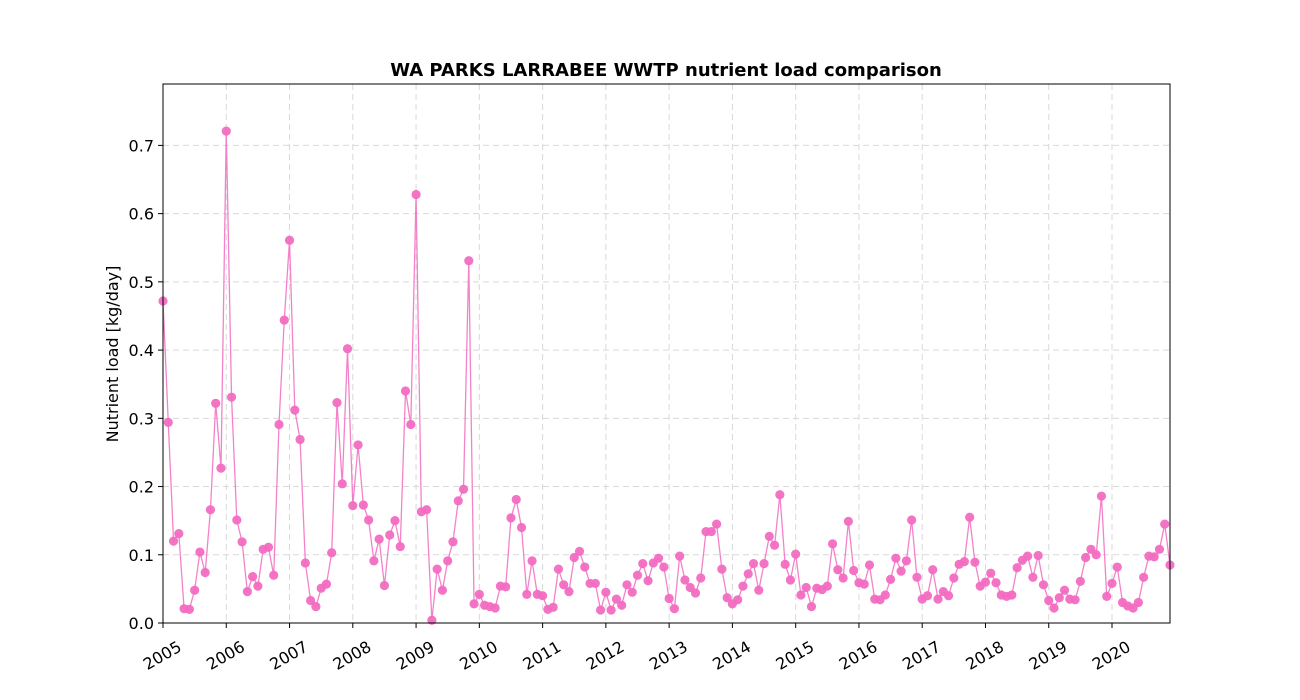  I want to click on y-tick-label: 0.4, so click(141, 350).